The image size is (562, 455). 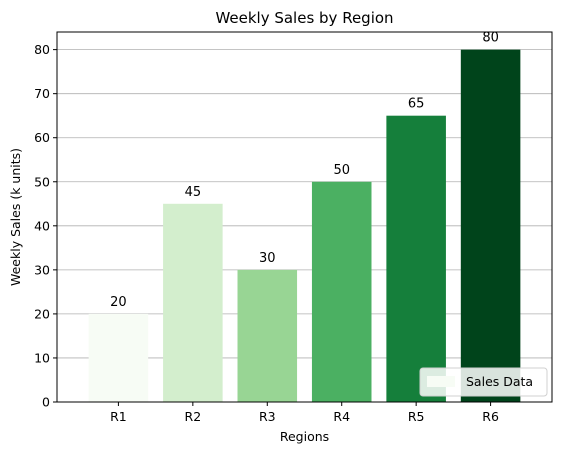 I want to click on chart-title: Weekly Sales by Region, so click(x=304, y=18).